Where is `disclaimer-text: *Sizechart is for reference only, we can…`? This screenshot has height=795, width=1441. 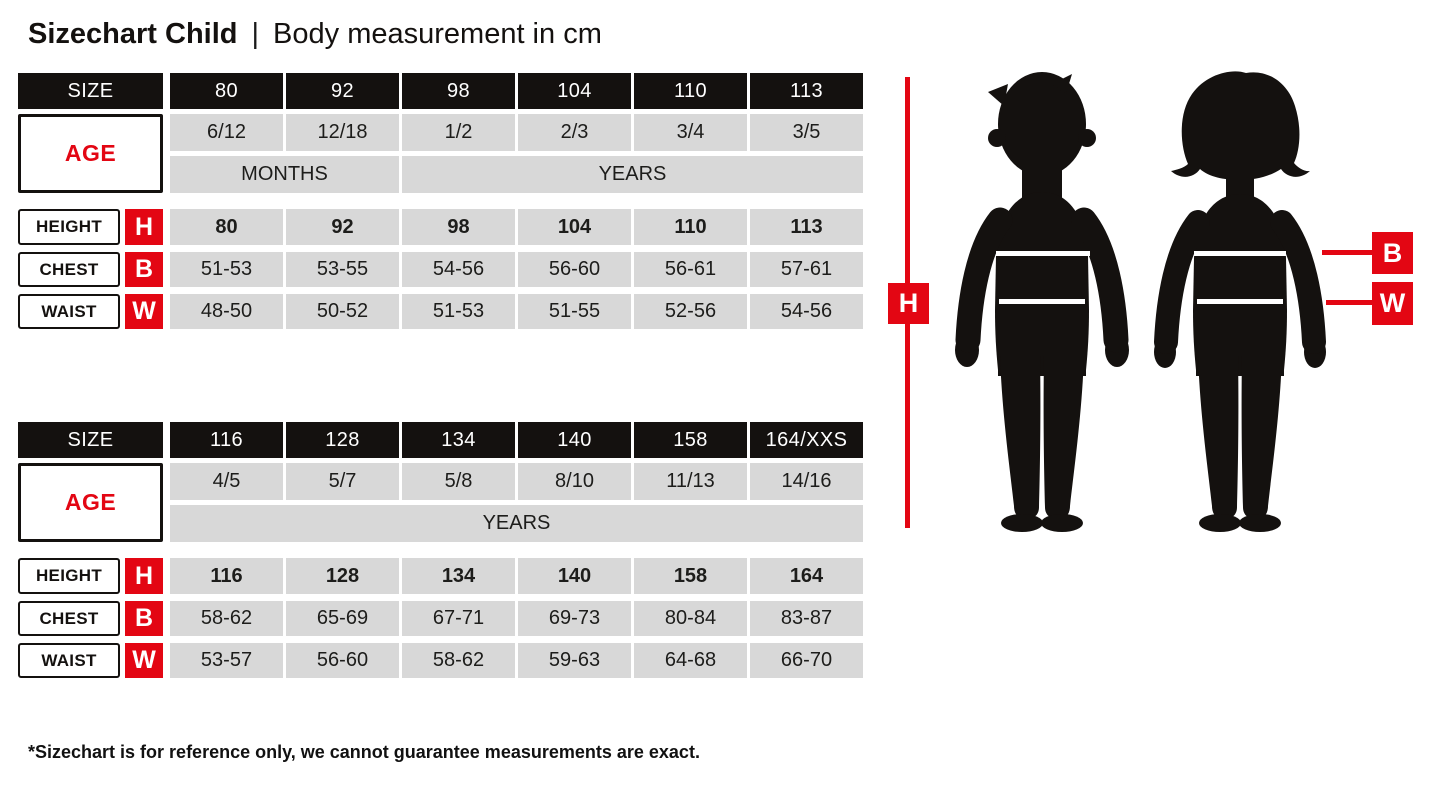
disclaimer-text: *Sizechart is for reference only, we can… is located at coordinates (364, 752).